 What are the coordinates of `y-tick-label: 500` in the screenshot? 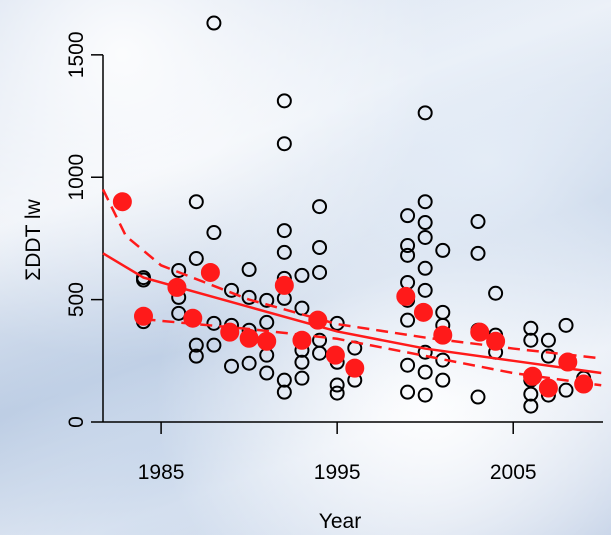 It's located at (76, 299).